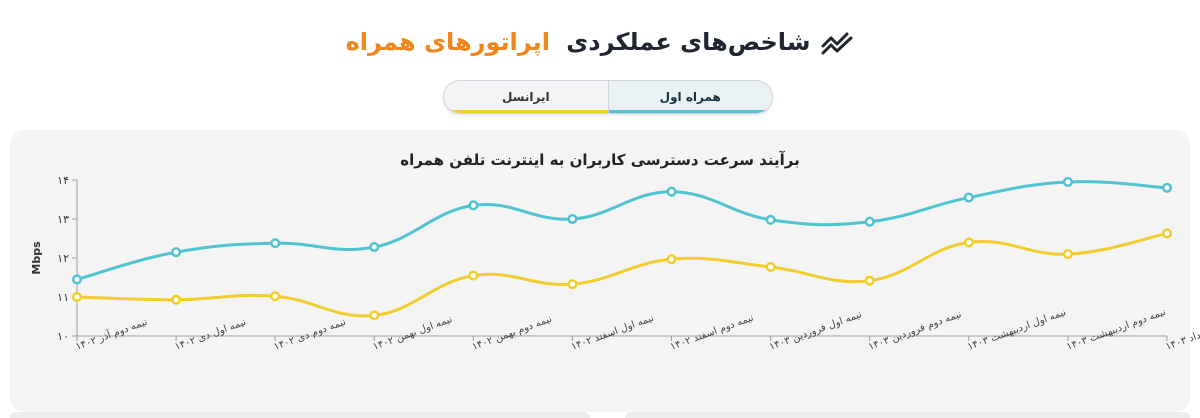  What do you see at coordinates (712, 332) in the screenshot?
I see `x-tick-label: نیمه دوم اسفند ۱۴۰۲` at bounding box center [712, 332].